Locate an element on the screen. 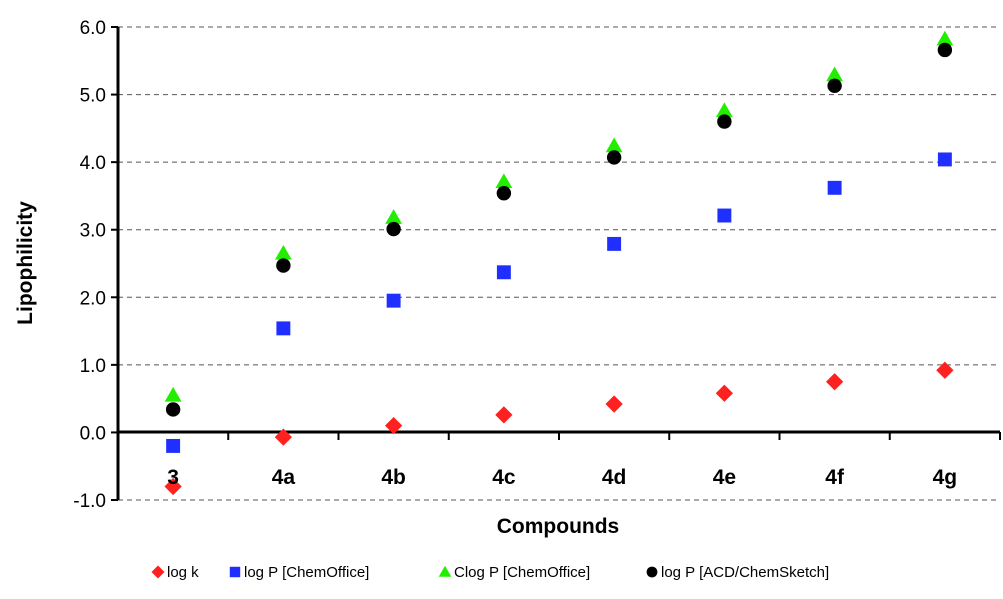 The image size is (1003, 599). x-tick-label: 4d is located at coordinates (614, 477).